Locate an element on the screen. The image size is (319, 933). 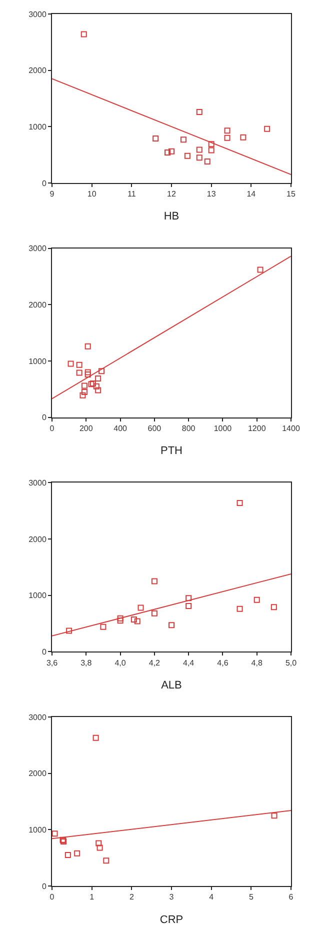
x-tick-label: 6 is located at coordinates (291, 897).